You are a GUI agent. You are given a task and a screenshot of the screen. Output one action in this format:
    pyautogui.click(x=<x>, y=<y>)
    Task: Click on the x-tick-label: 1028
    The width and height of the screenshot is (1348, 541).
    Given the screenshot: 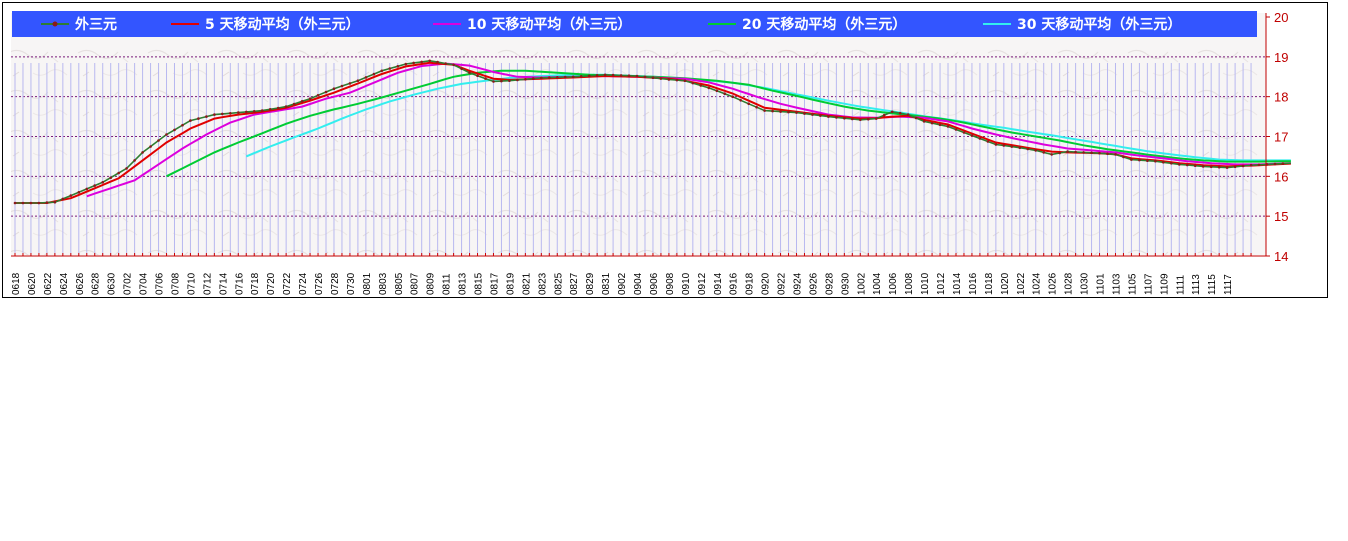 What is the action you would take?
    pyautogui.click(x=1069, y=283)
    